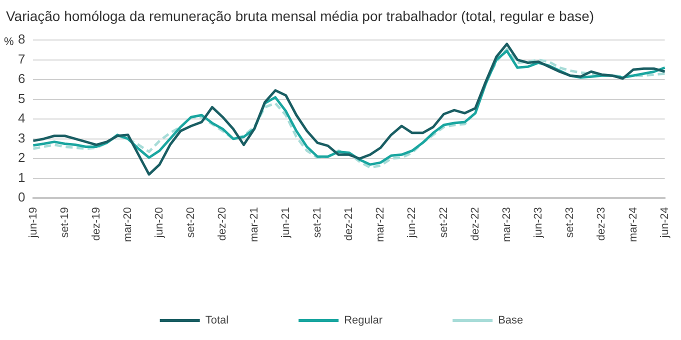  Describe the element at coordinates (511, 320) in the screenshot. I see `legend-label: Base` at that location.